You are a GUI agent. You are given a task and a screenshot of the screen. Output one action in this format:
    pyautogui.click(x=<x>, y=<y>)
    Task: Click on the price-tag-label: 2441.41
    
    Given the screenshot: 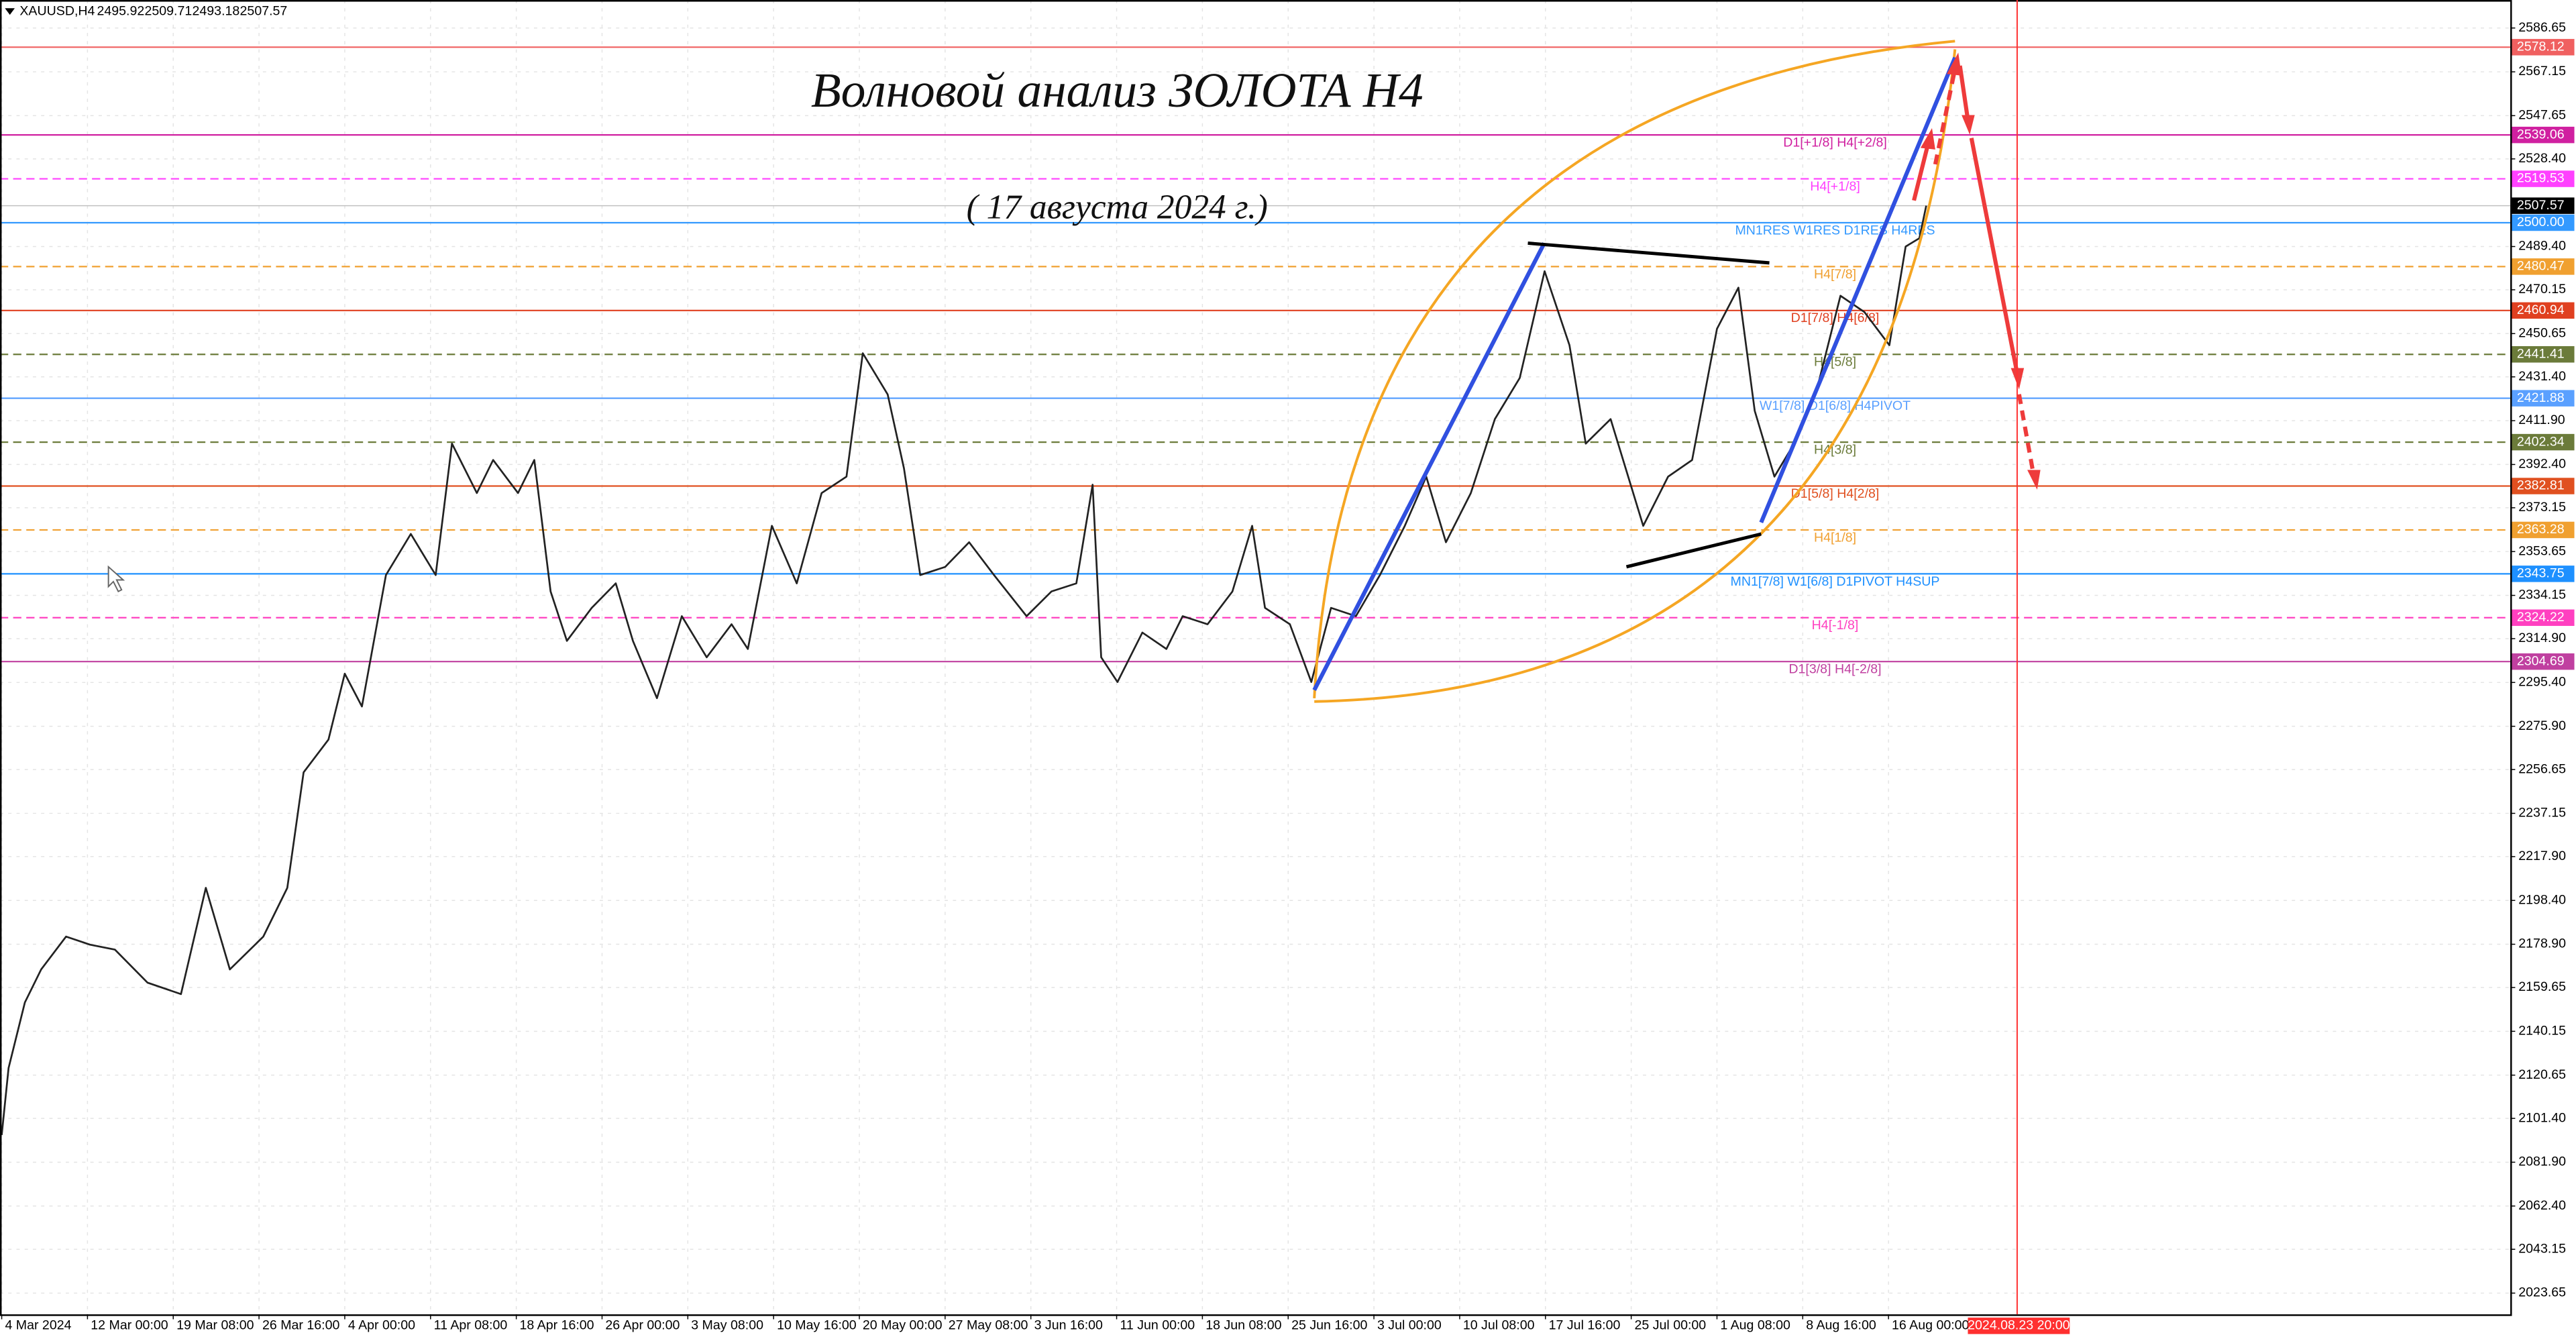 What is the action you would take?
    pyautogui.click(x=2541, y=353)
    